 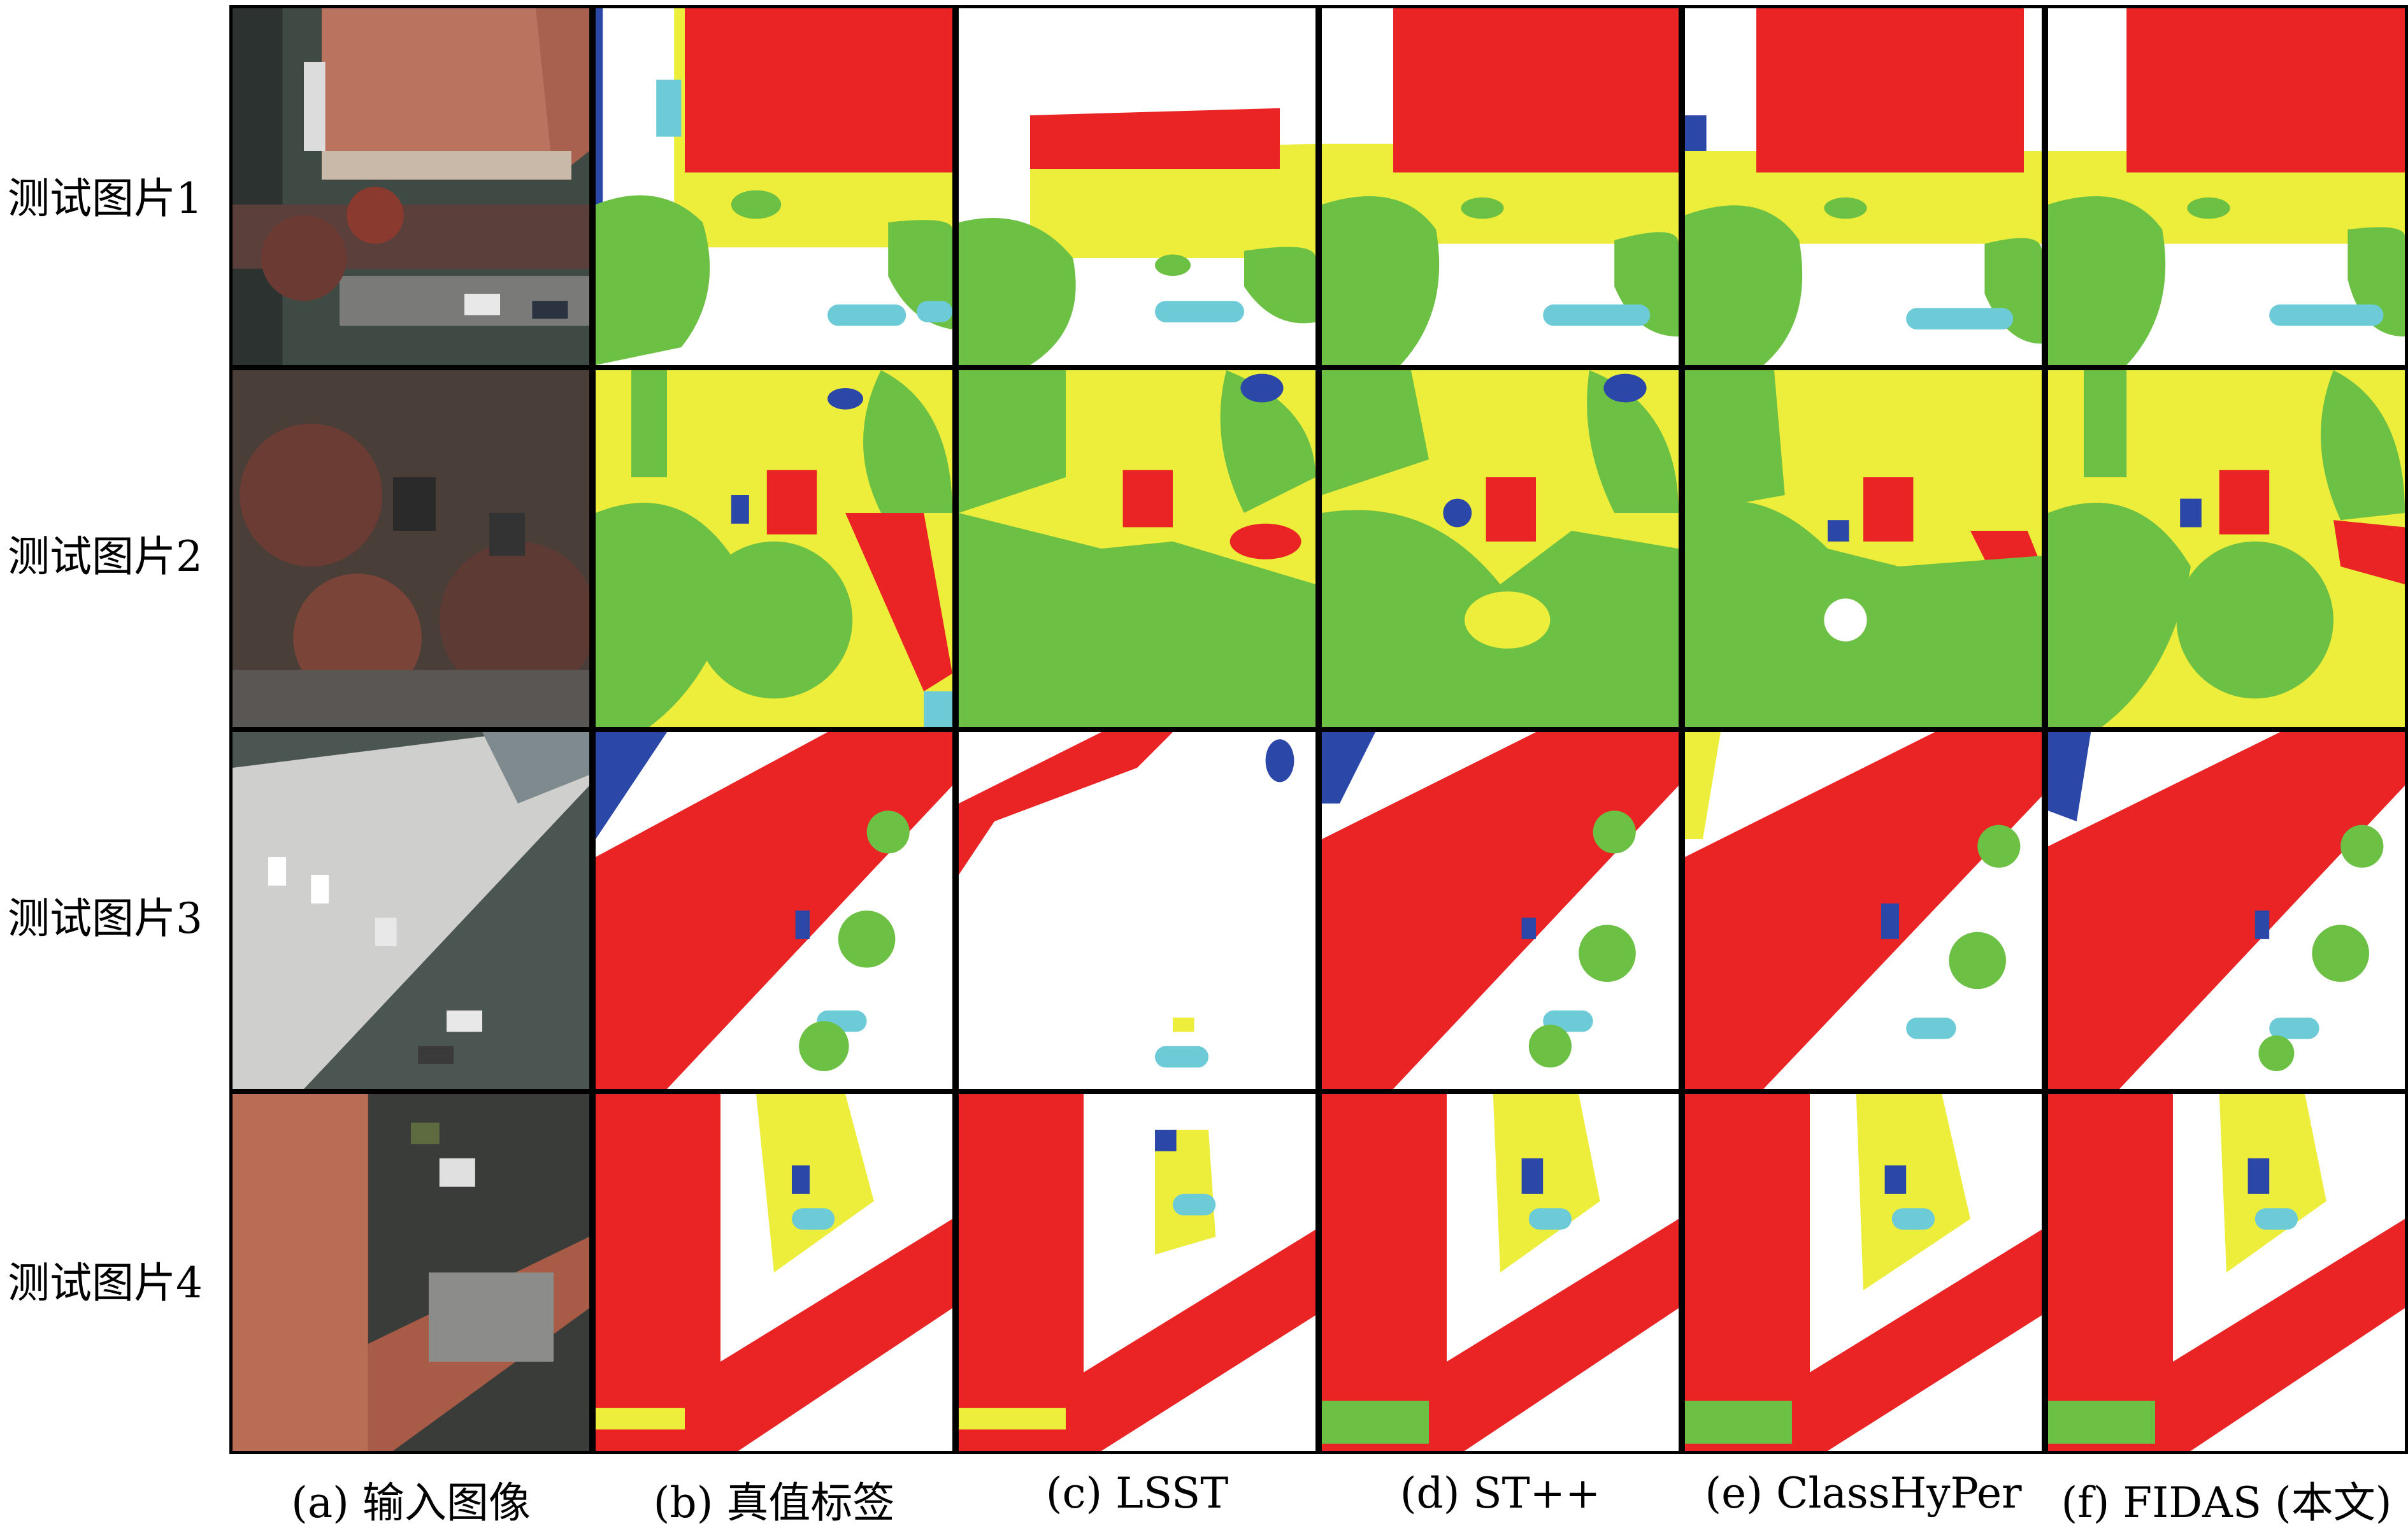 What do you see at coordinates (1137, 548) in the screenshot?
I see `row2-lsst-prediction` at bounding box center [1137, 548].